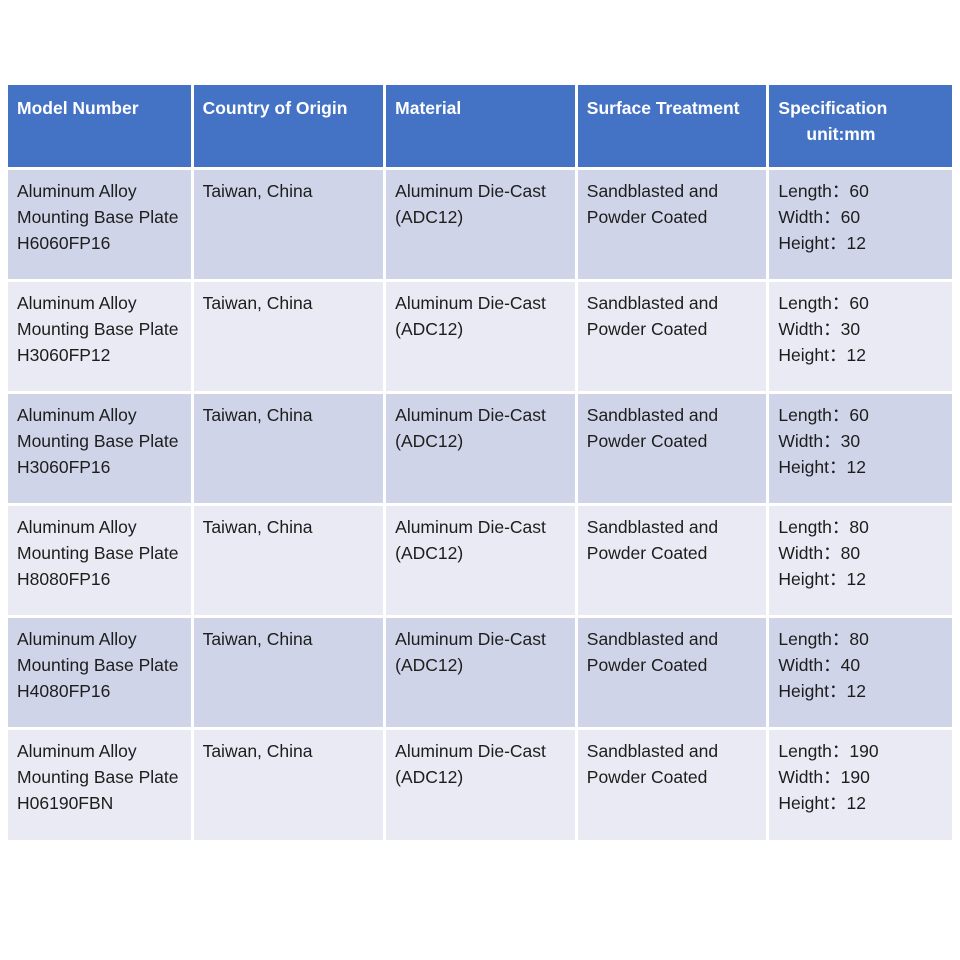  I want to click on header-model-number: Model Number, so click(100, 127).